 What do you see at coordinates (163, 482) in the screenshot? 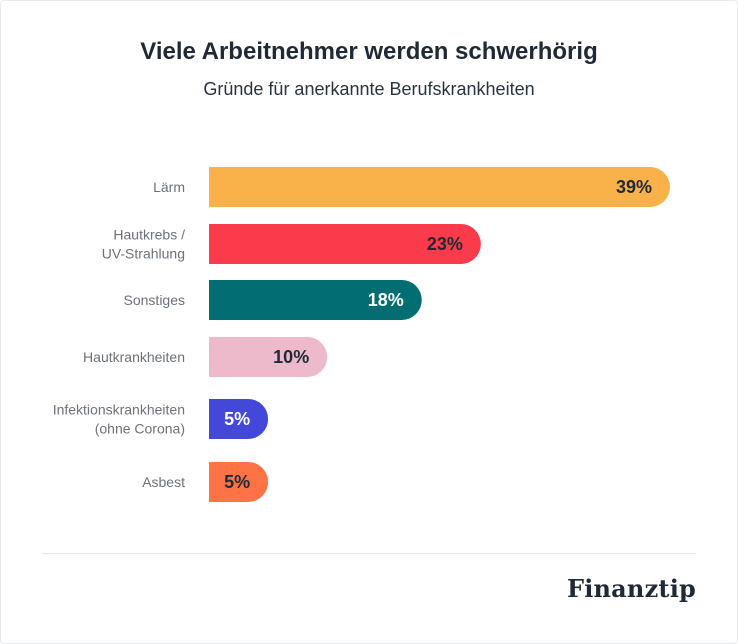
I see `category-label: Asbest` at bounding box center [163, 482].